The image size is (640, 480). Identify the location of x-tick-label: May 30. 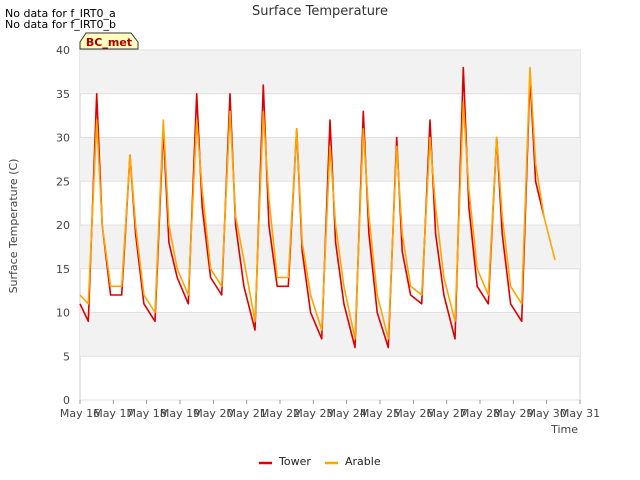
(547, 413).